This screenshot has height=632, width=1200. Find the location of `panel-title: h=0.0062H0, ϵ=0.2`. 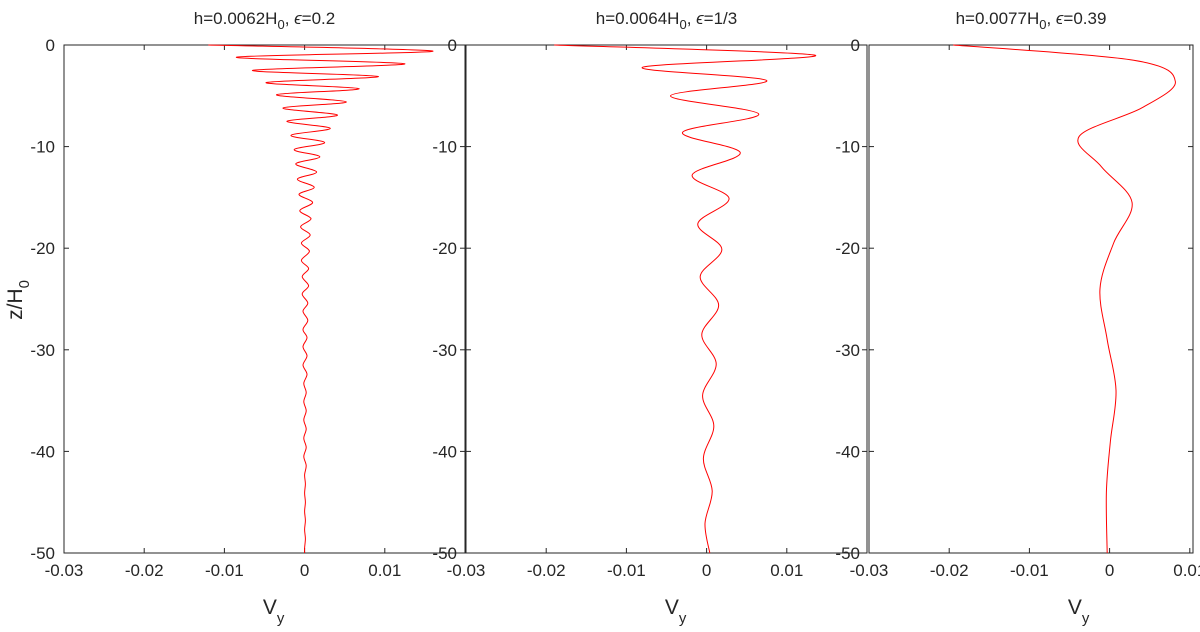

panel-title: h=0.0062H0, ϵ=0.2 is located at coordinates (264, 20).